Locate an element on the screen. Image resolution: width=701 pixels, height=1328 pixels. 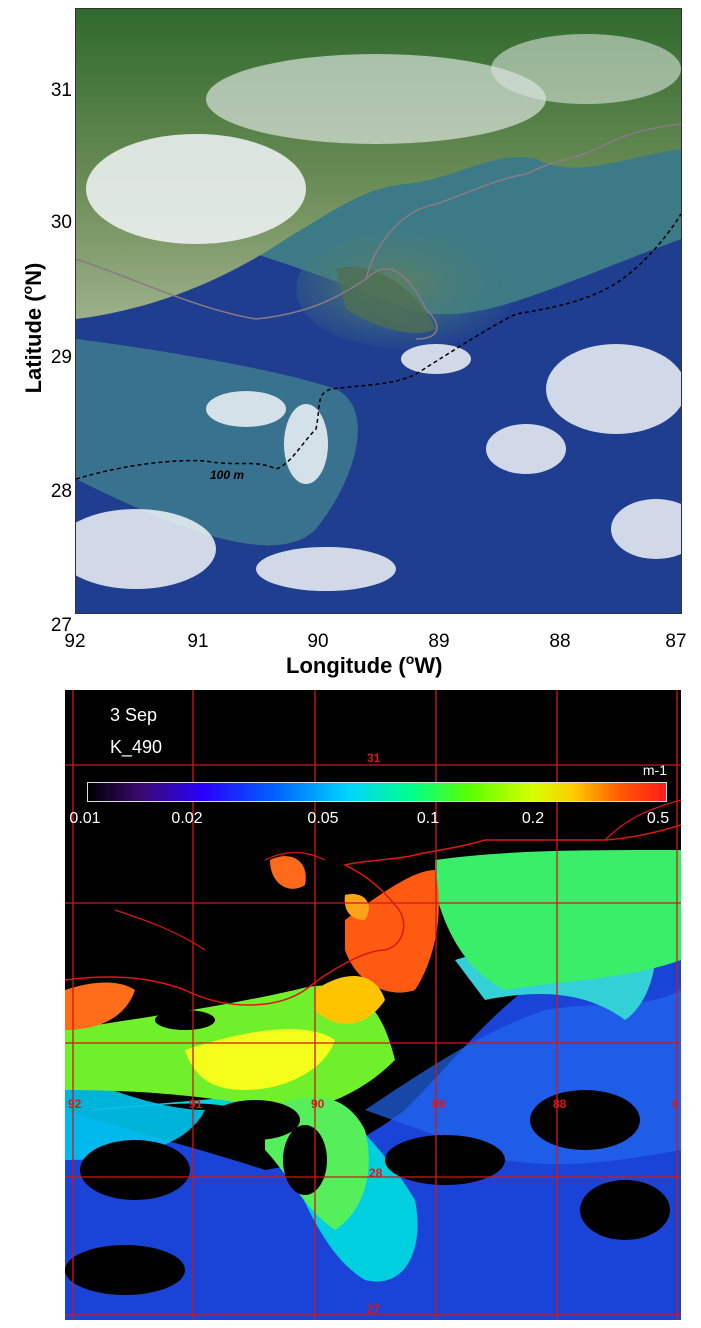
date-label: 3 Sep is located at coordinates (134, 715).